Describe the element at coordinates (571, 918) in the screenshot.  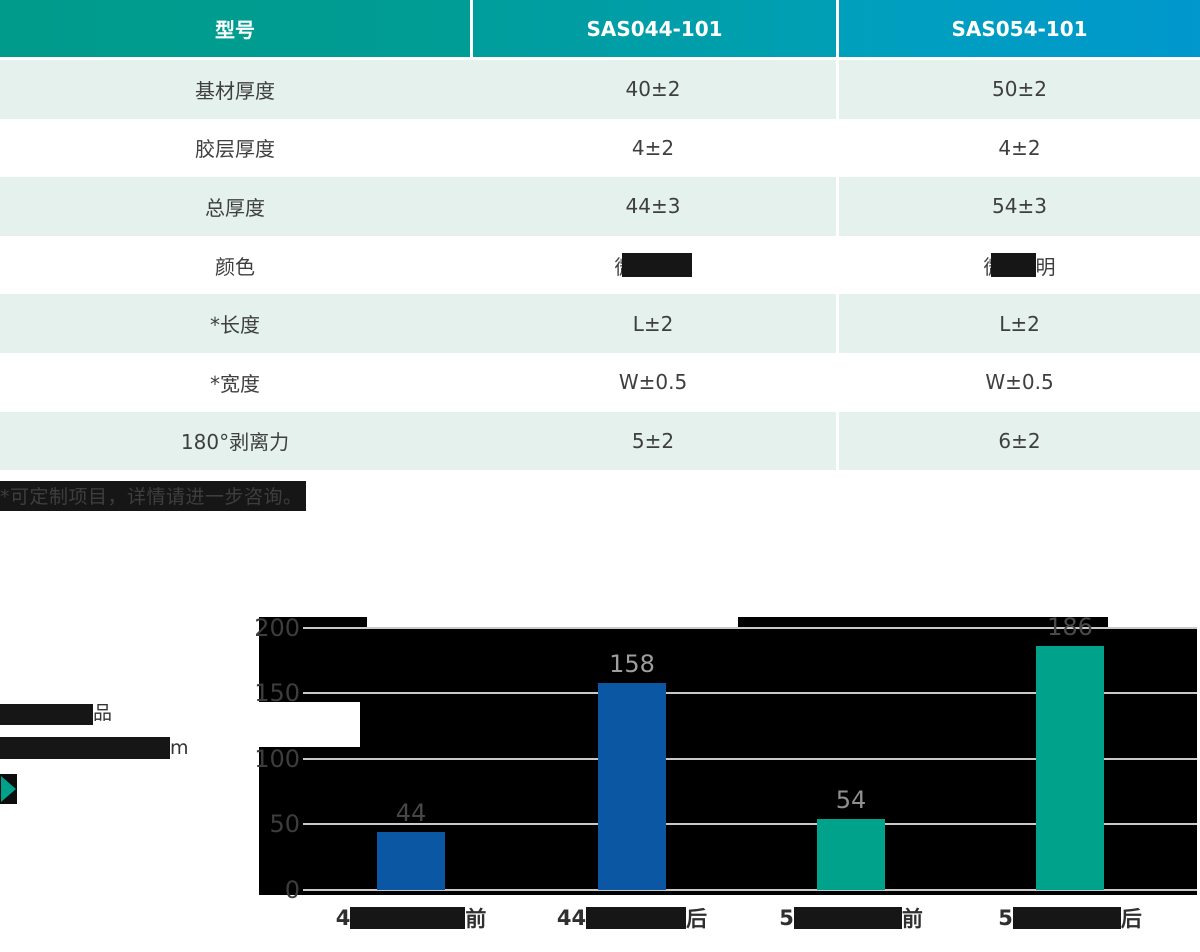
I see `x-label-lead: 44` at that location.